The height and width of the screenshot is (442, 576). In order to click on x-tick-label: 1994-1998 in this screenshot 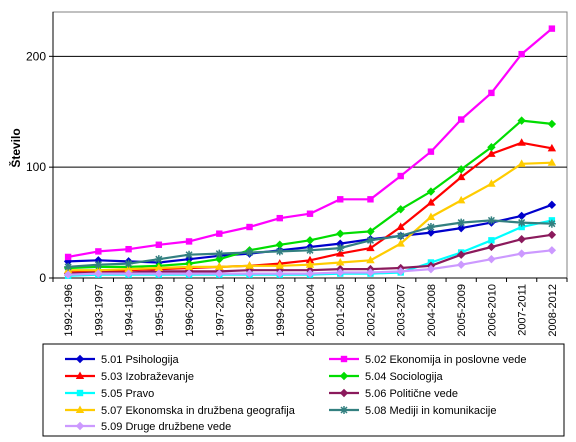, I will do `click(130, 310)`.